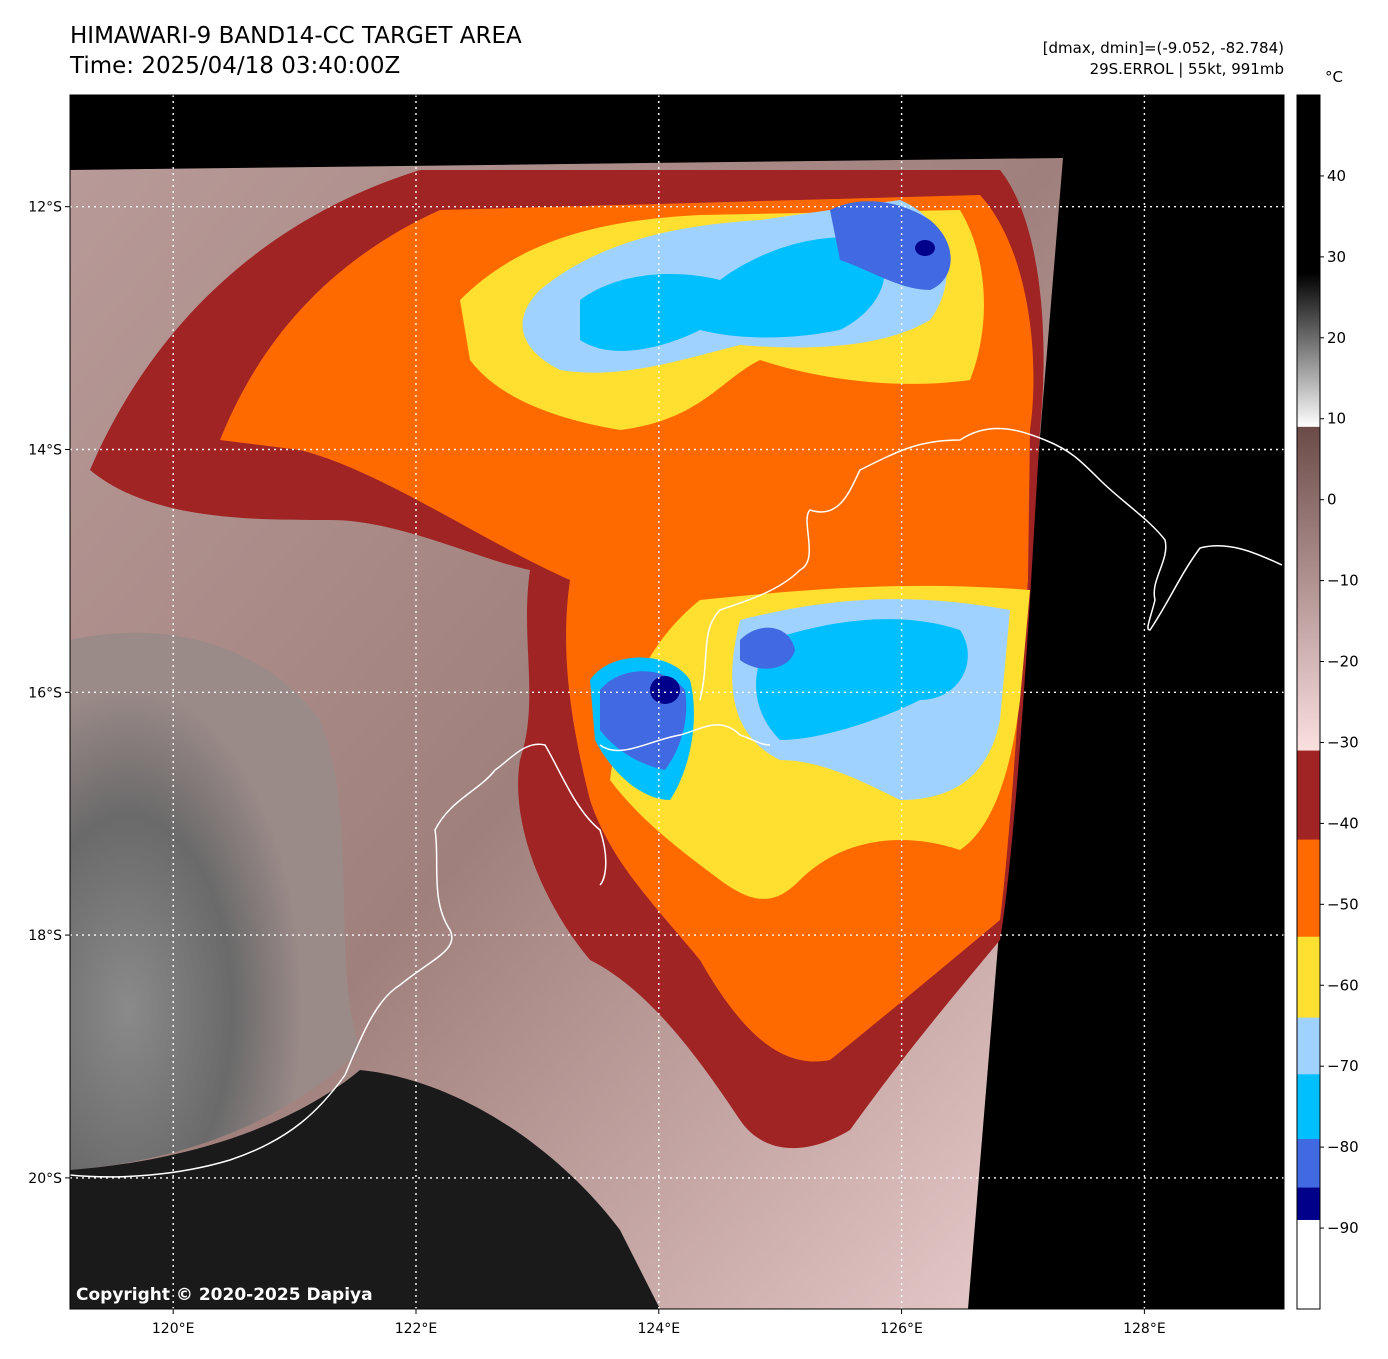 The image size is (1388, 1359). Describe the element at coordinates (45, 450) in the screenshot. I see `lat-tick-label: 14°S` at that location.